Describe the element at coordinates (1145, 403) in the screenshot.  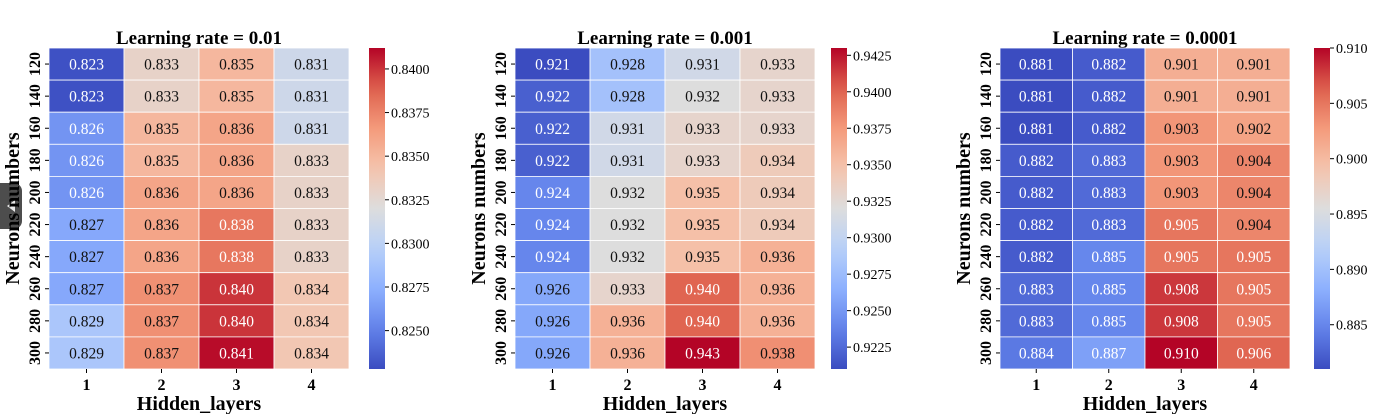
I see `x-axis-label: Hidden_layers` at that location.